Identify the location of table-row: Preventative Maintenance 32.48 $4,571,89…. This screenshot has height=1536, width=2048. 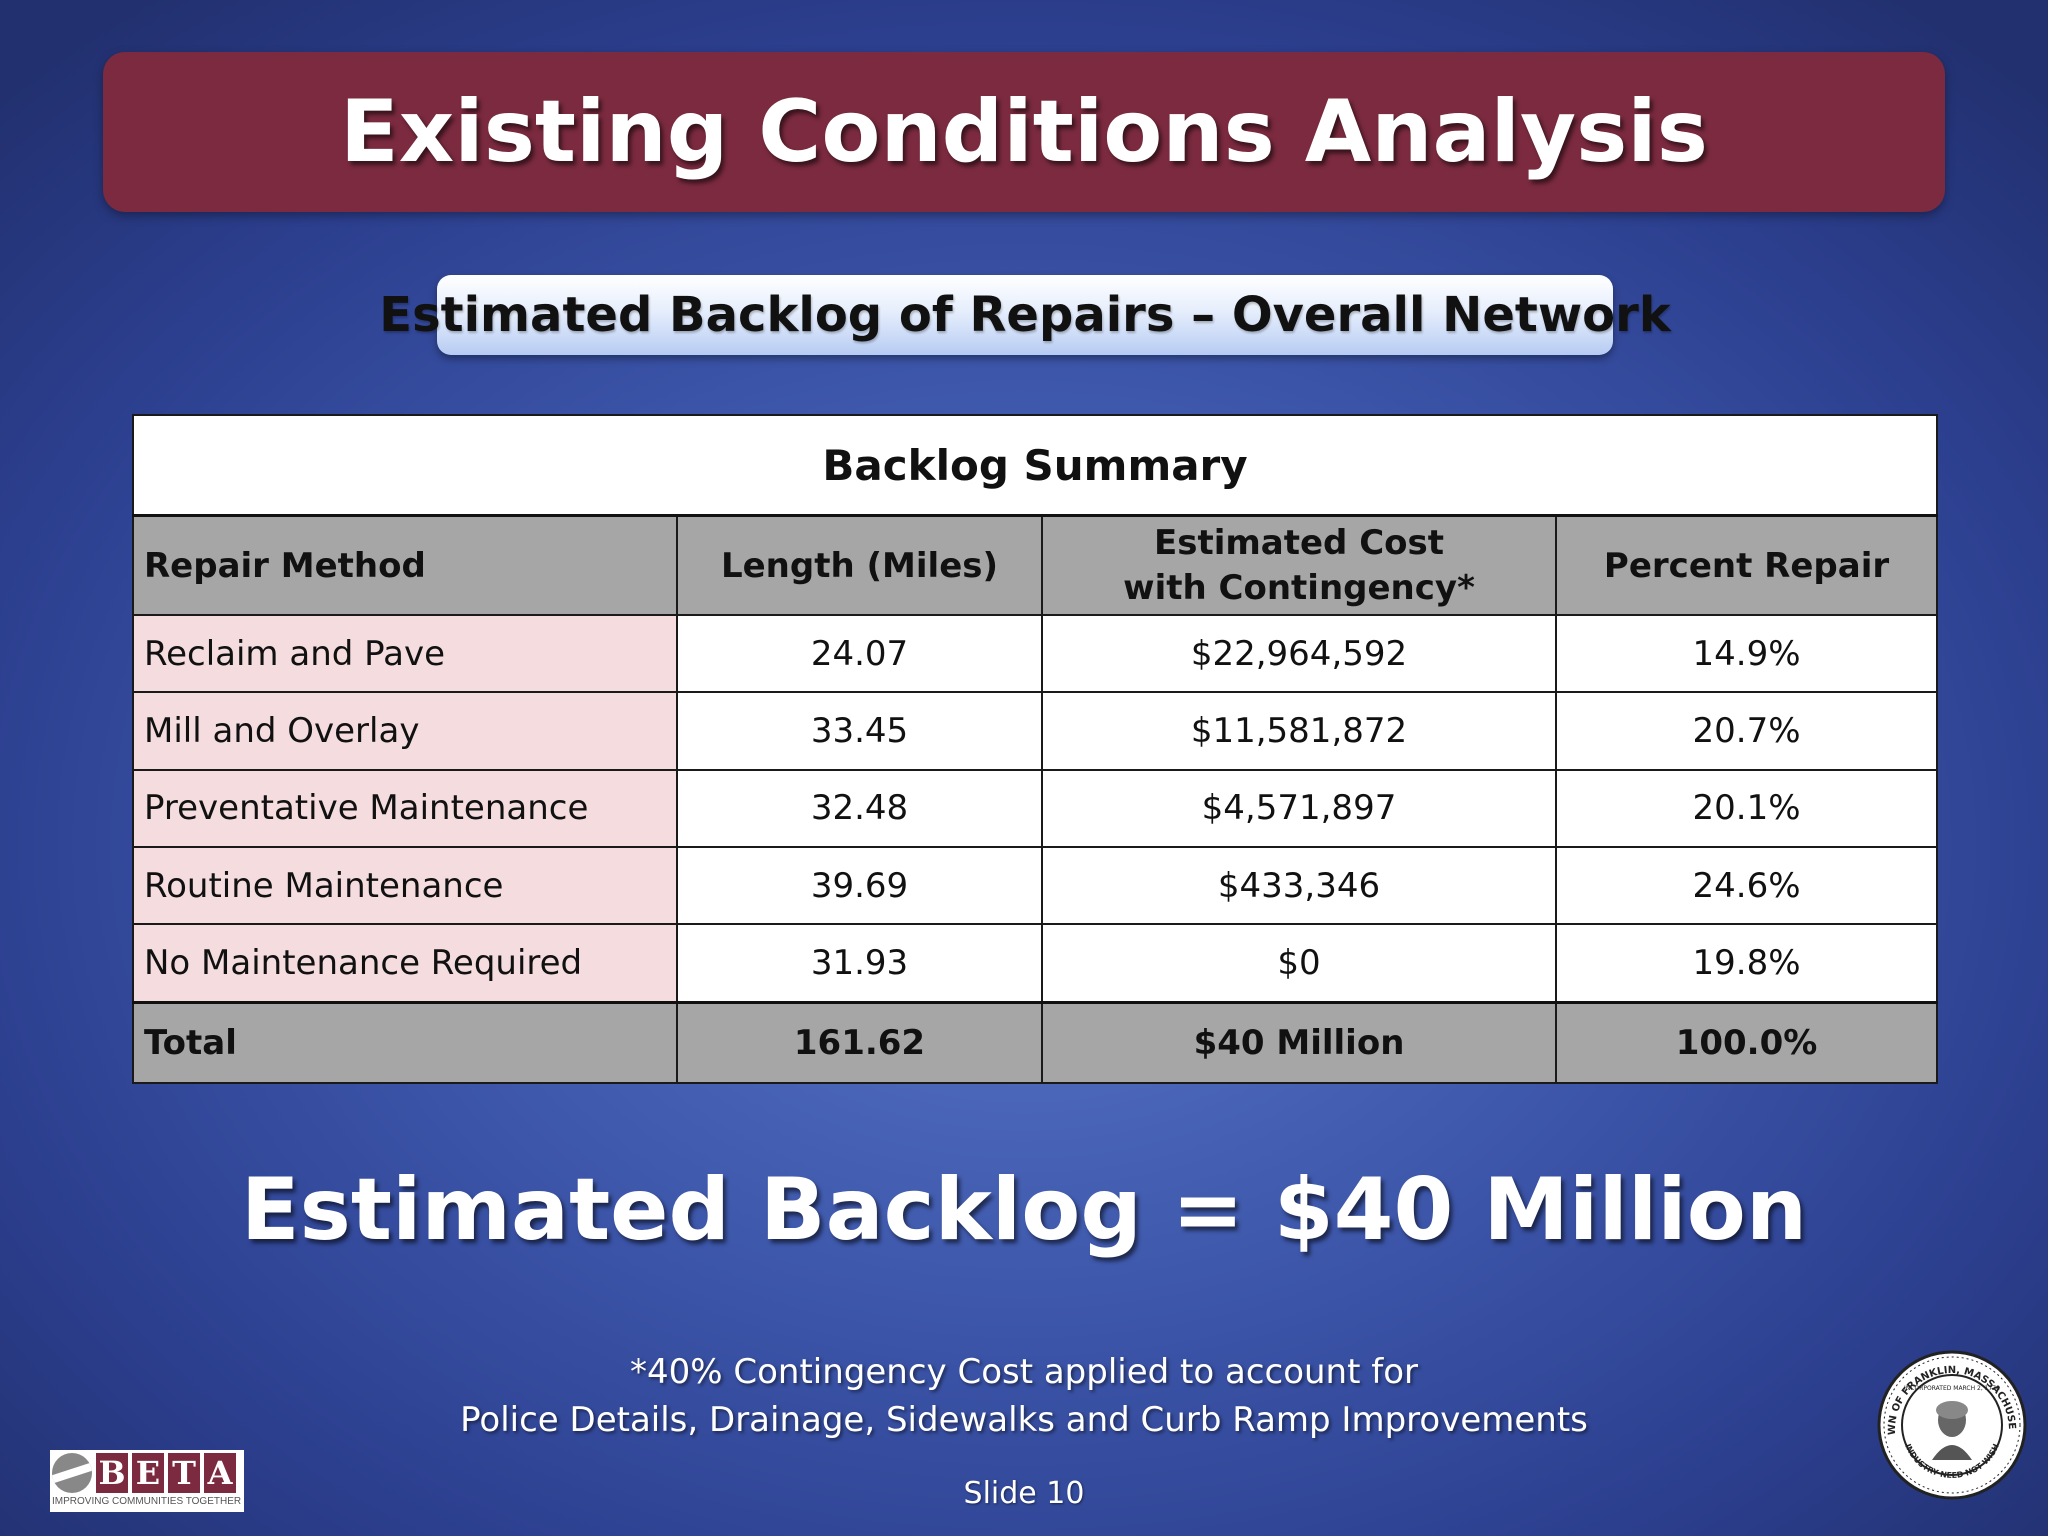
(1035, 808).